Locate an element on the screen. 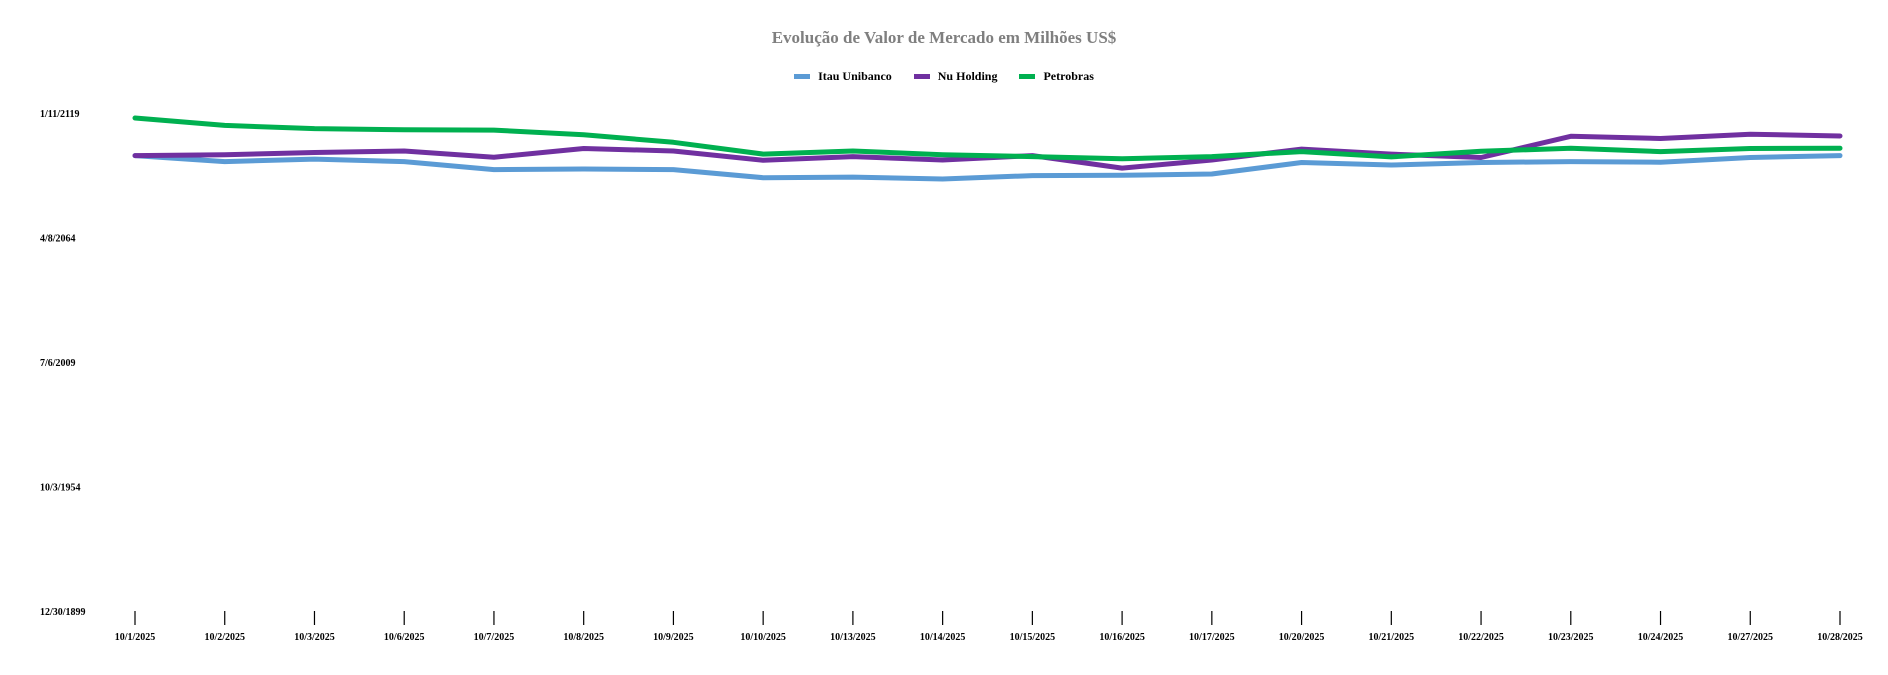  legend-label: Petrobras is located at coordinates (1068, 76).